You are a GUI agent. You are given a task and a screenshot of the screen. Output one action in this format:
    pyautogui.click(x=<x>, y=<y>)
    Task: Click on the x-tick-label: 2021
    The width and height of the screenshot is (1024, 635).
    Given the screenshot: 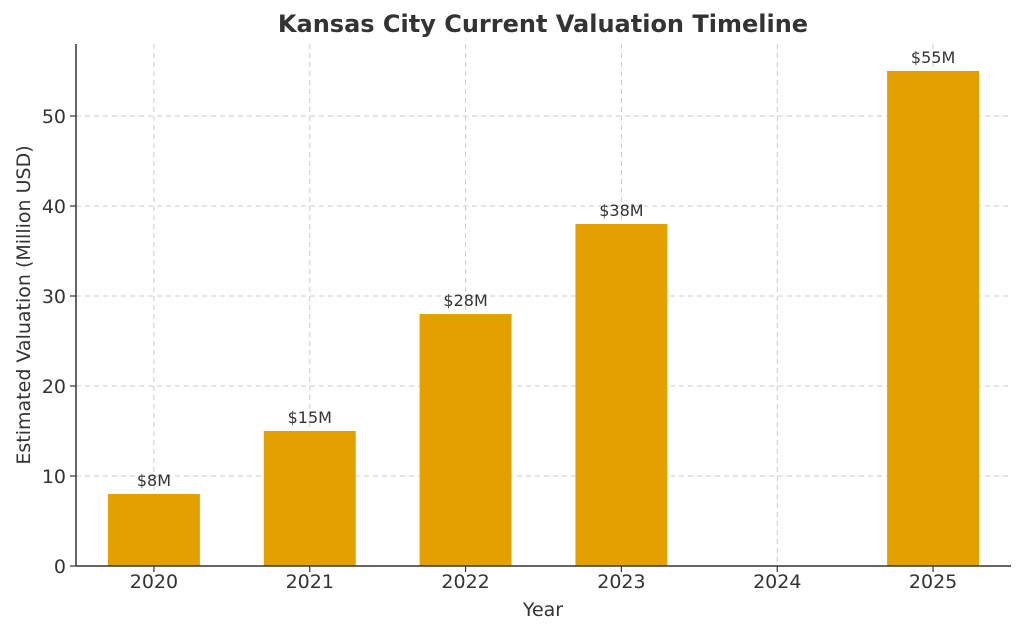 What is the action you would take?
    pyautogui.click(x=310, y=582)
    